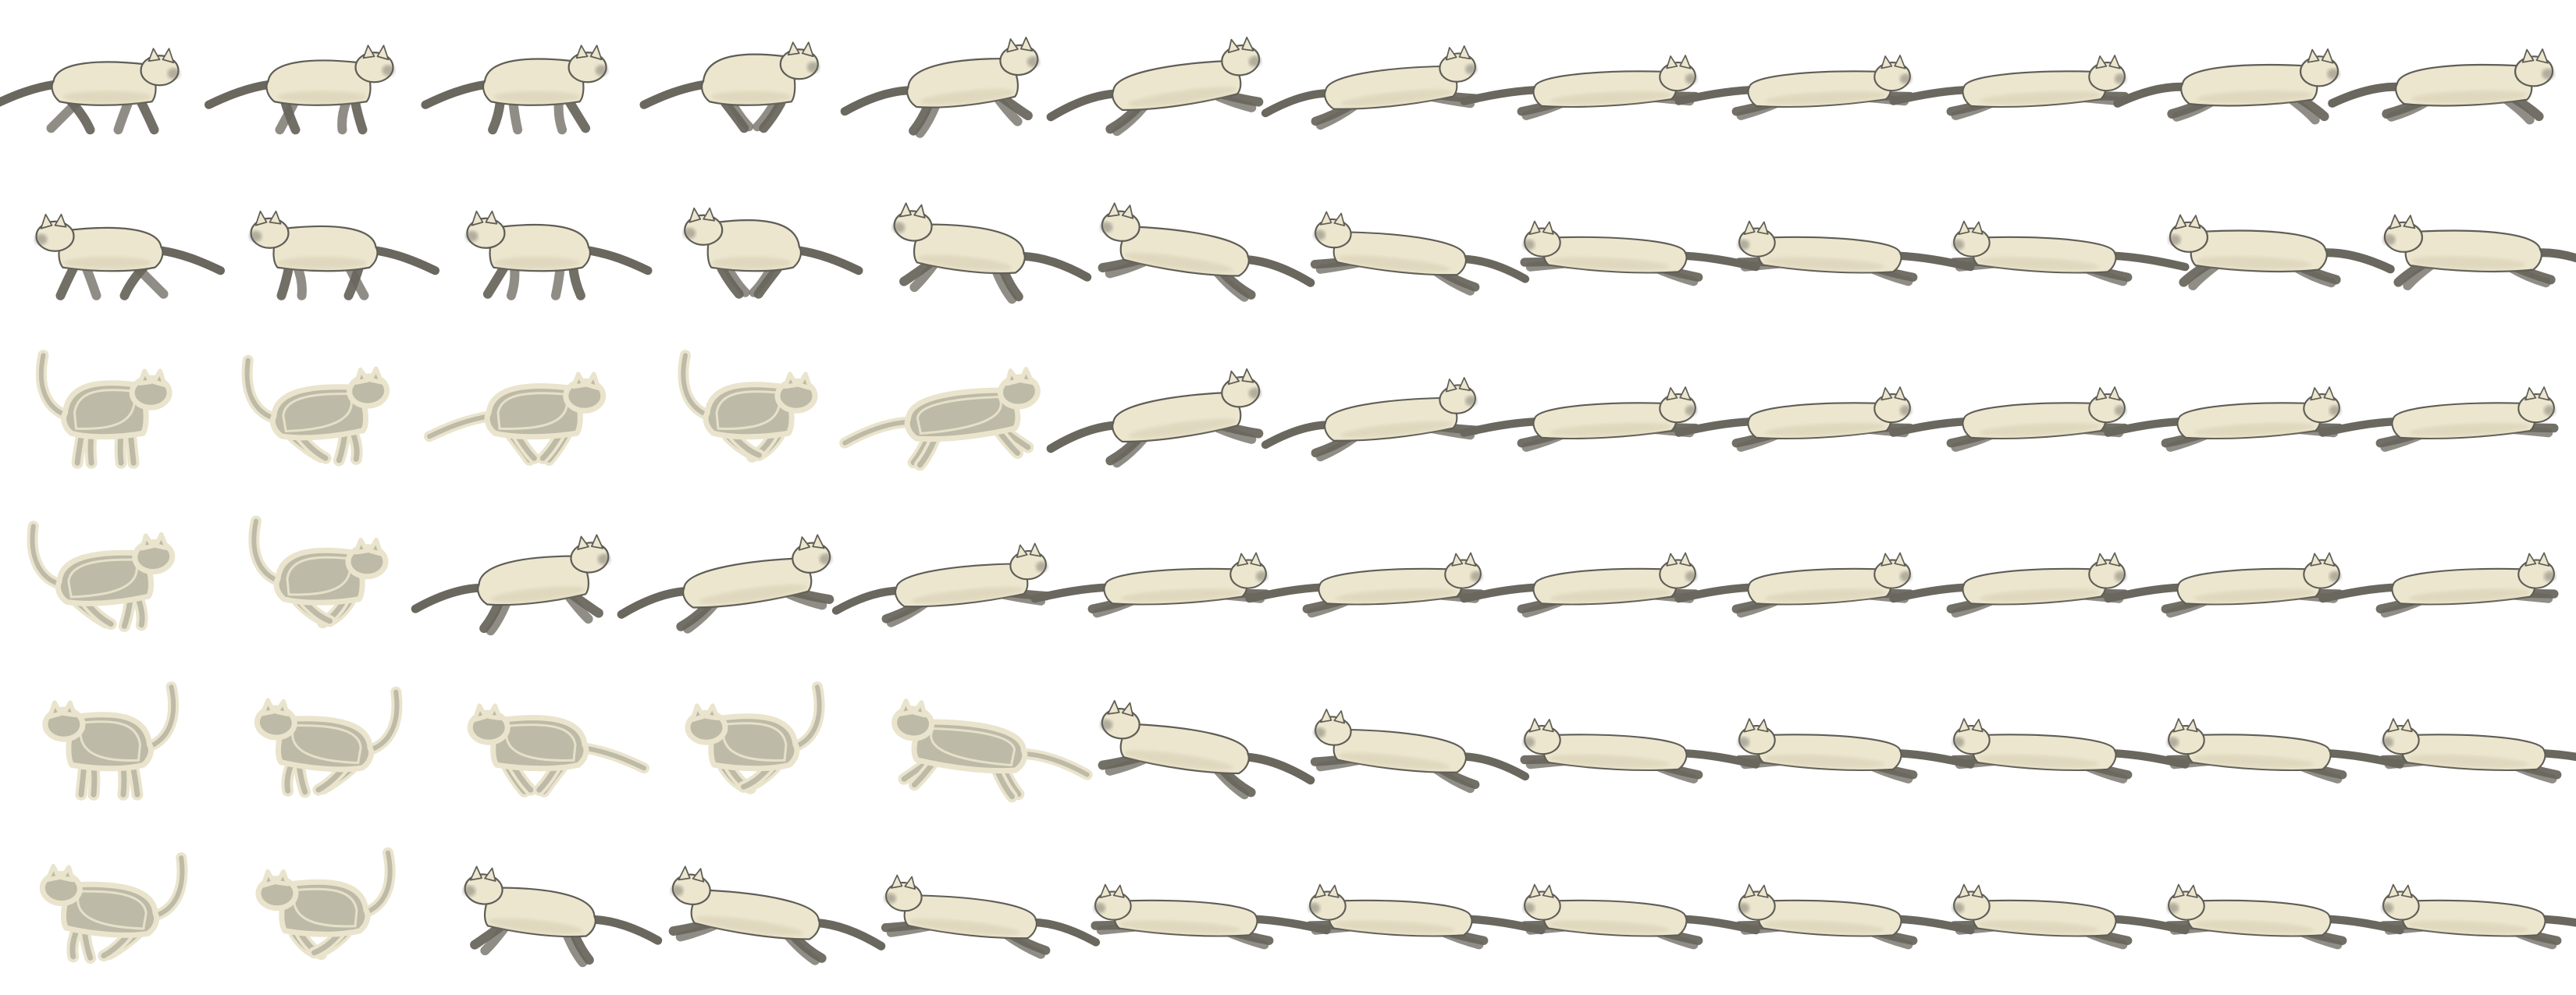  I want to click on cat-frame-r5-c4, so click(755, 737).